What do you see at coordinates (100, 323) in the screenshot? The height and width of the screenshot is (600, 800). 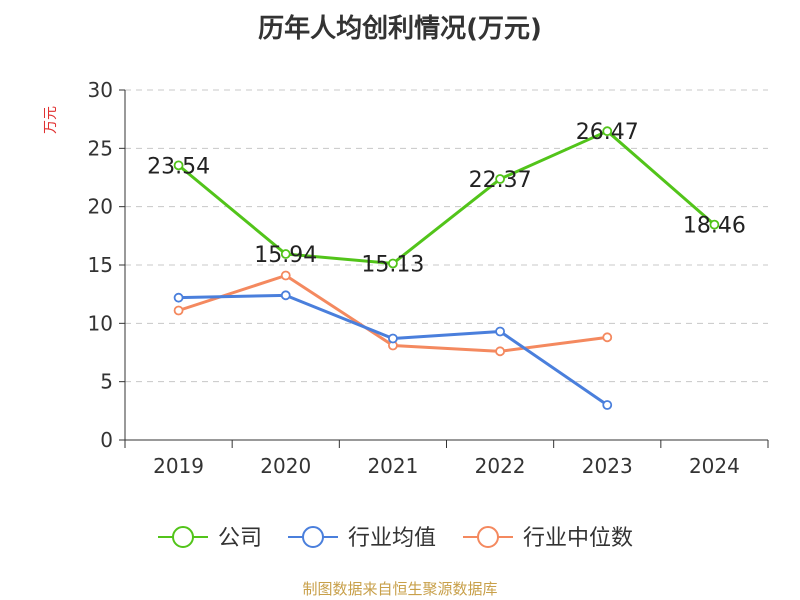 I see `y-tick-label: 10` at bounding box center [100, 323].